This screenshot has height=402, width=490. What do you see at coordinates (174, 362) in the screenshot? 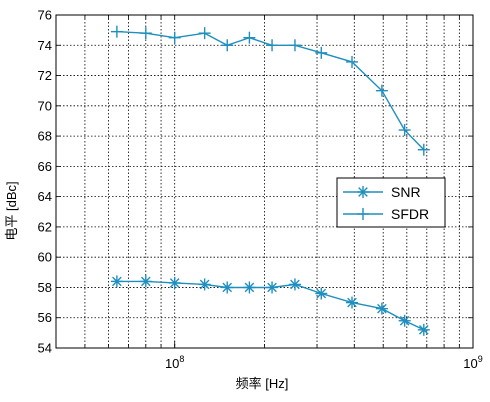
I see `x-tick-label: 10⁸` at bounding box center [174, 362].